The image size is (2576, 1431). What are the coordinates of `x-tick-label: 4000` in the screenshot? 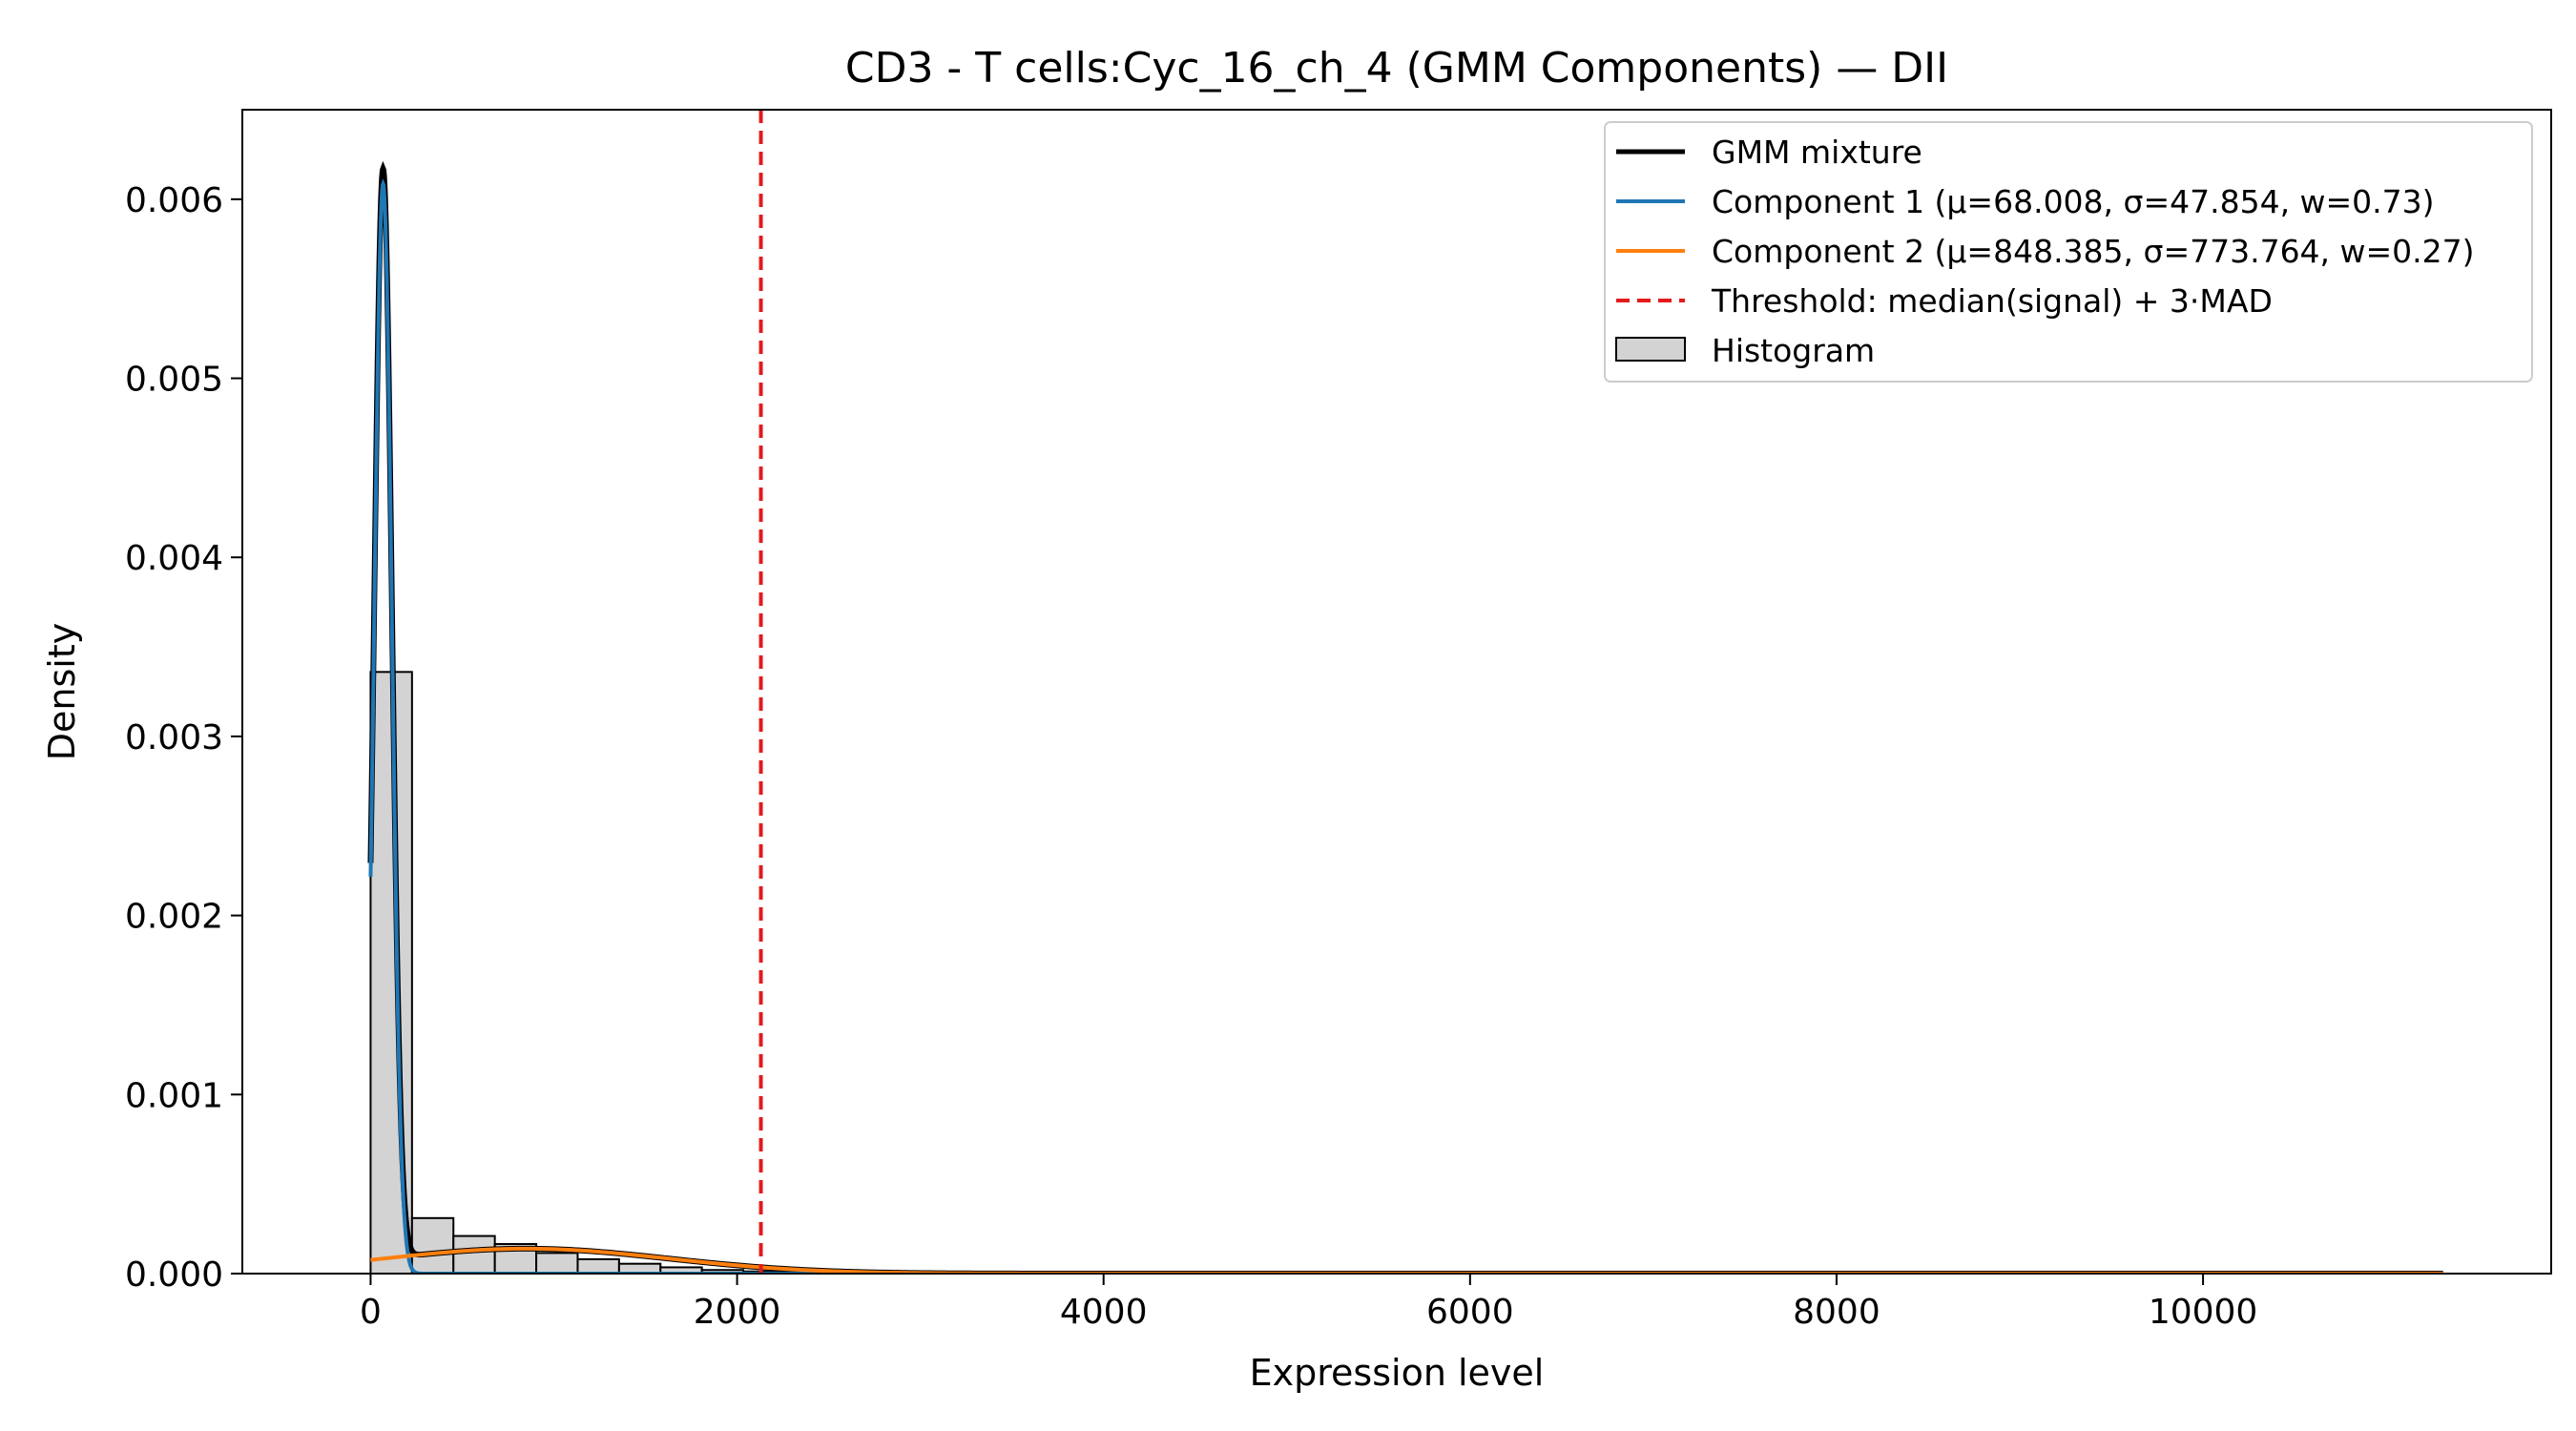 It's located at (1104, 1312).